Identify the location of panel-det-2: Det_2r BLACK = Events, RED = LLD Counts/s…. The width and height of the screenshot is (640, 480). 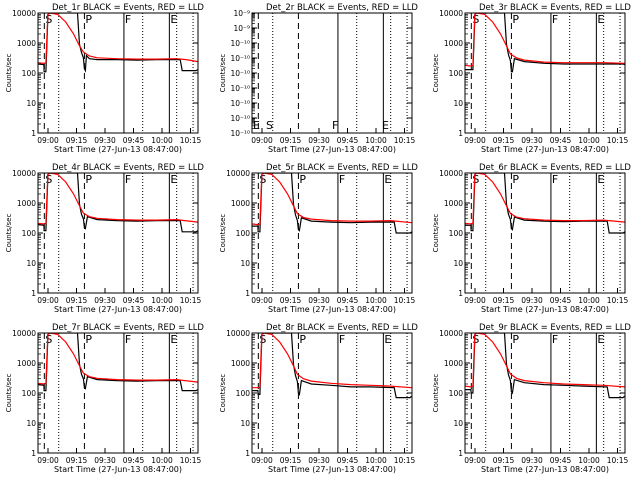
(318, 78).